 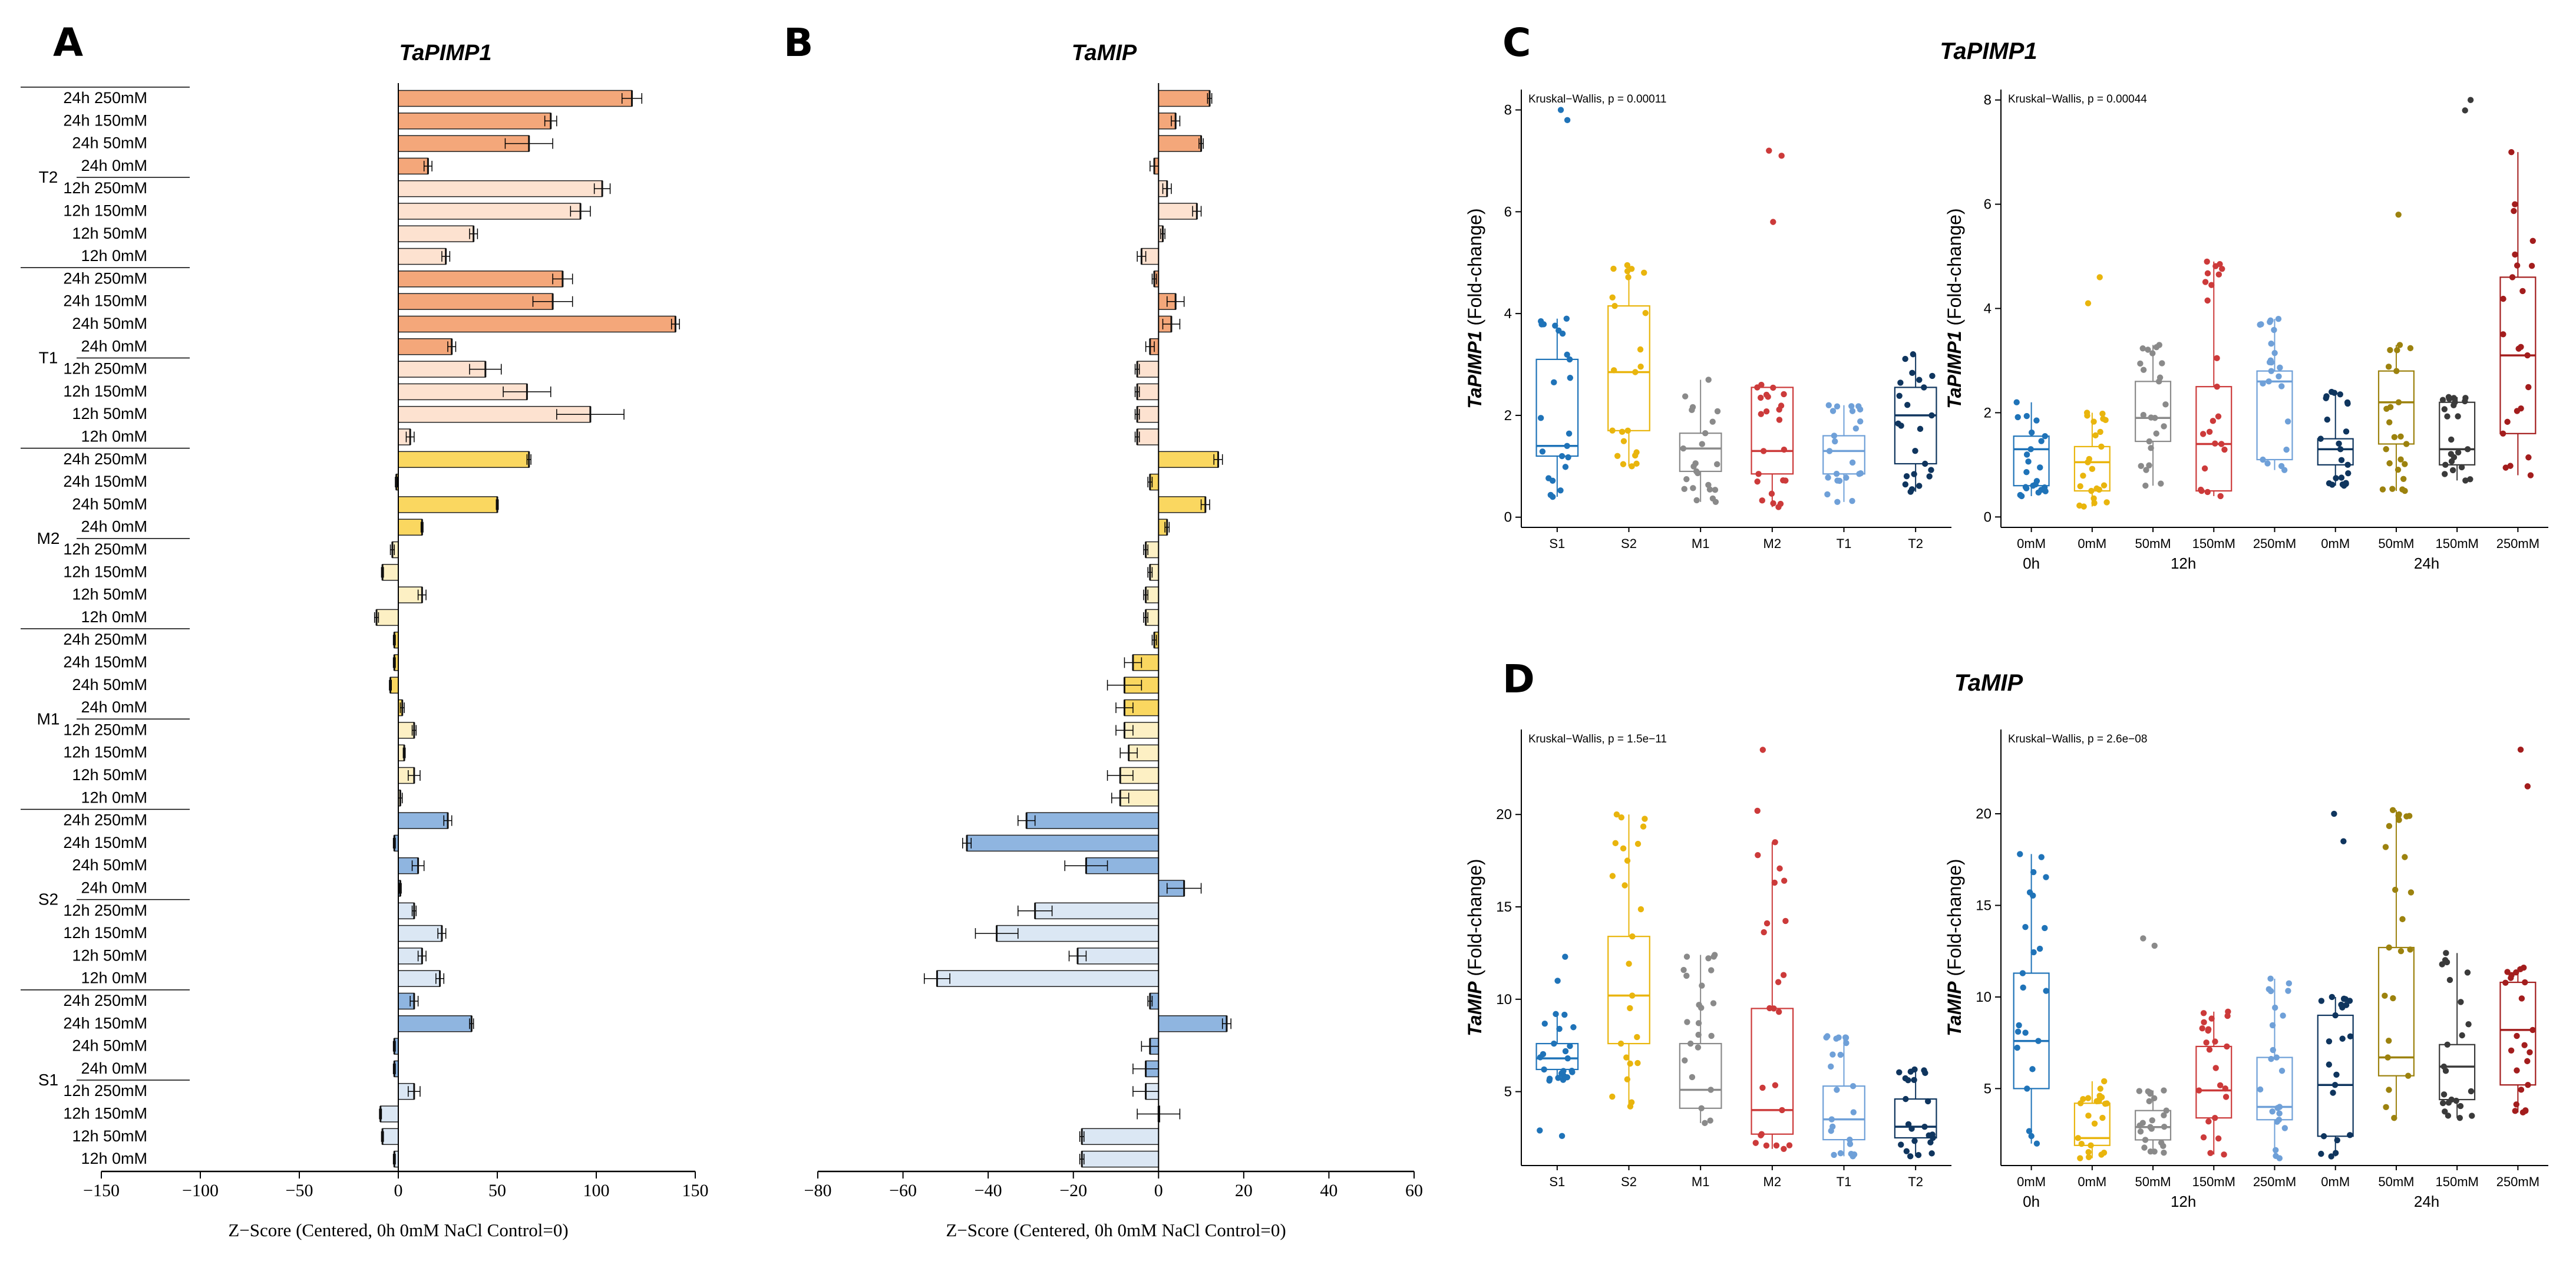 I want to click on x-tick-label: 250mM, so click(x=2517, y=543).